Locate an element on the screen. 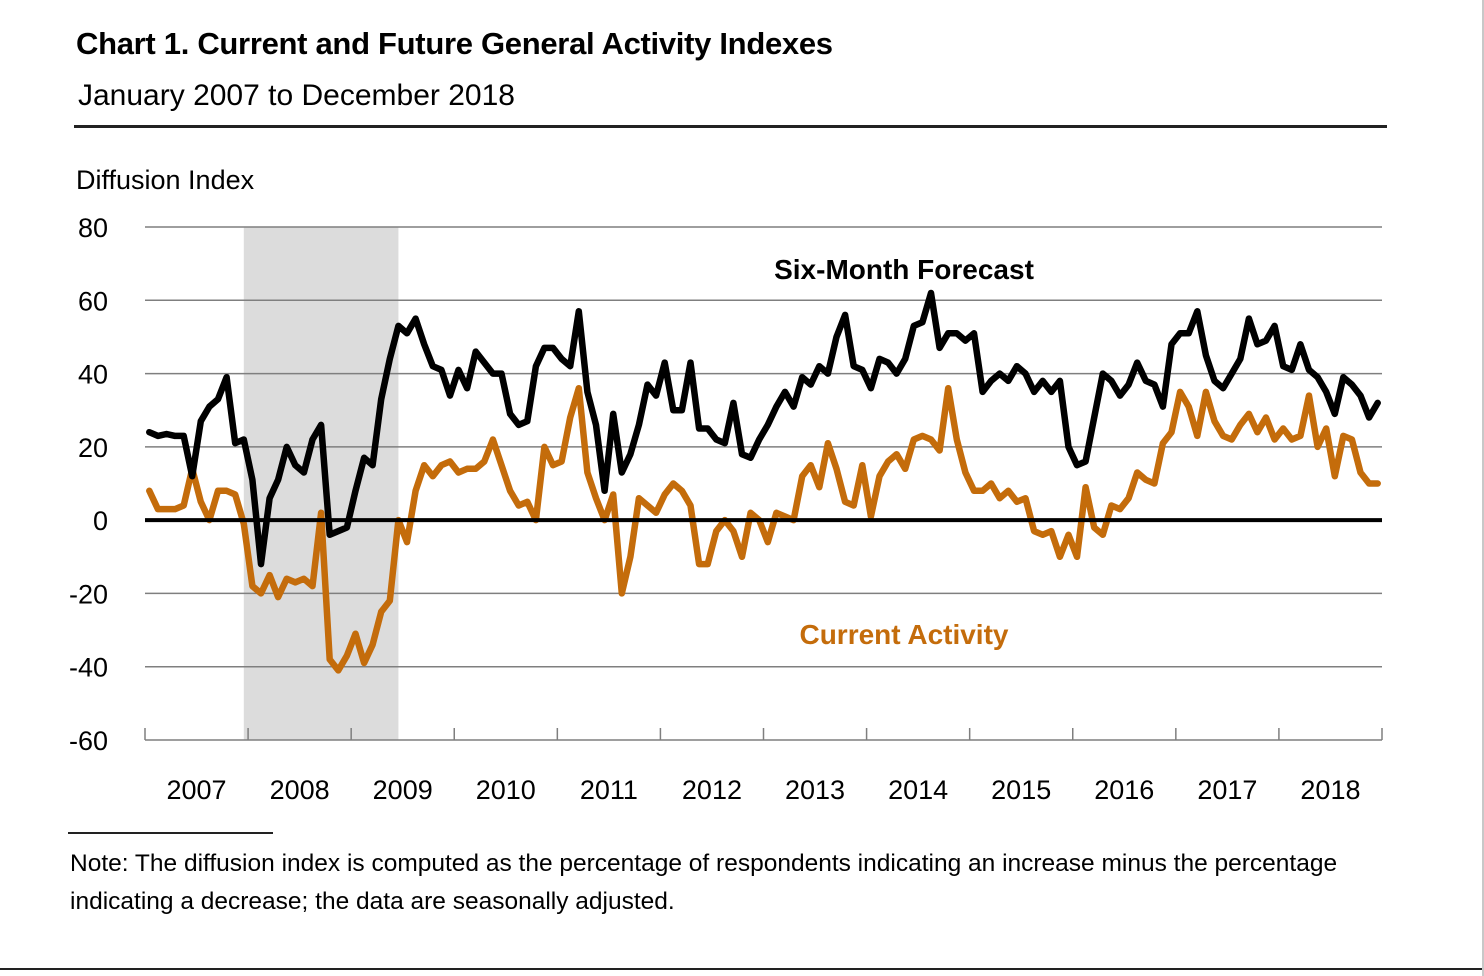 Image resolution: width=1484 pixels, height=976 pixels. y-tick-label: 60 is located at coordinates (93, 301).